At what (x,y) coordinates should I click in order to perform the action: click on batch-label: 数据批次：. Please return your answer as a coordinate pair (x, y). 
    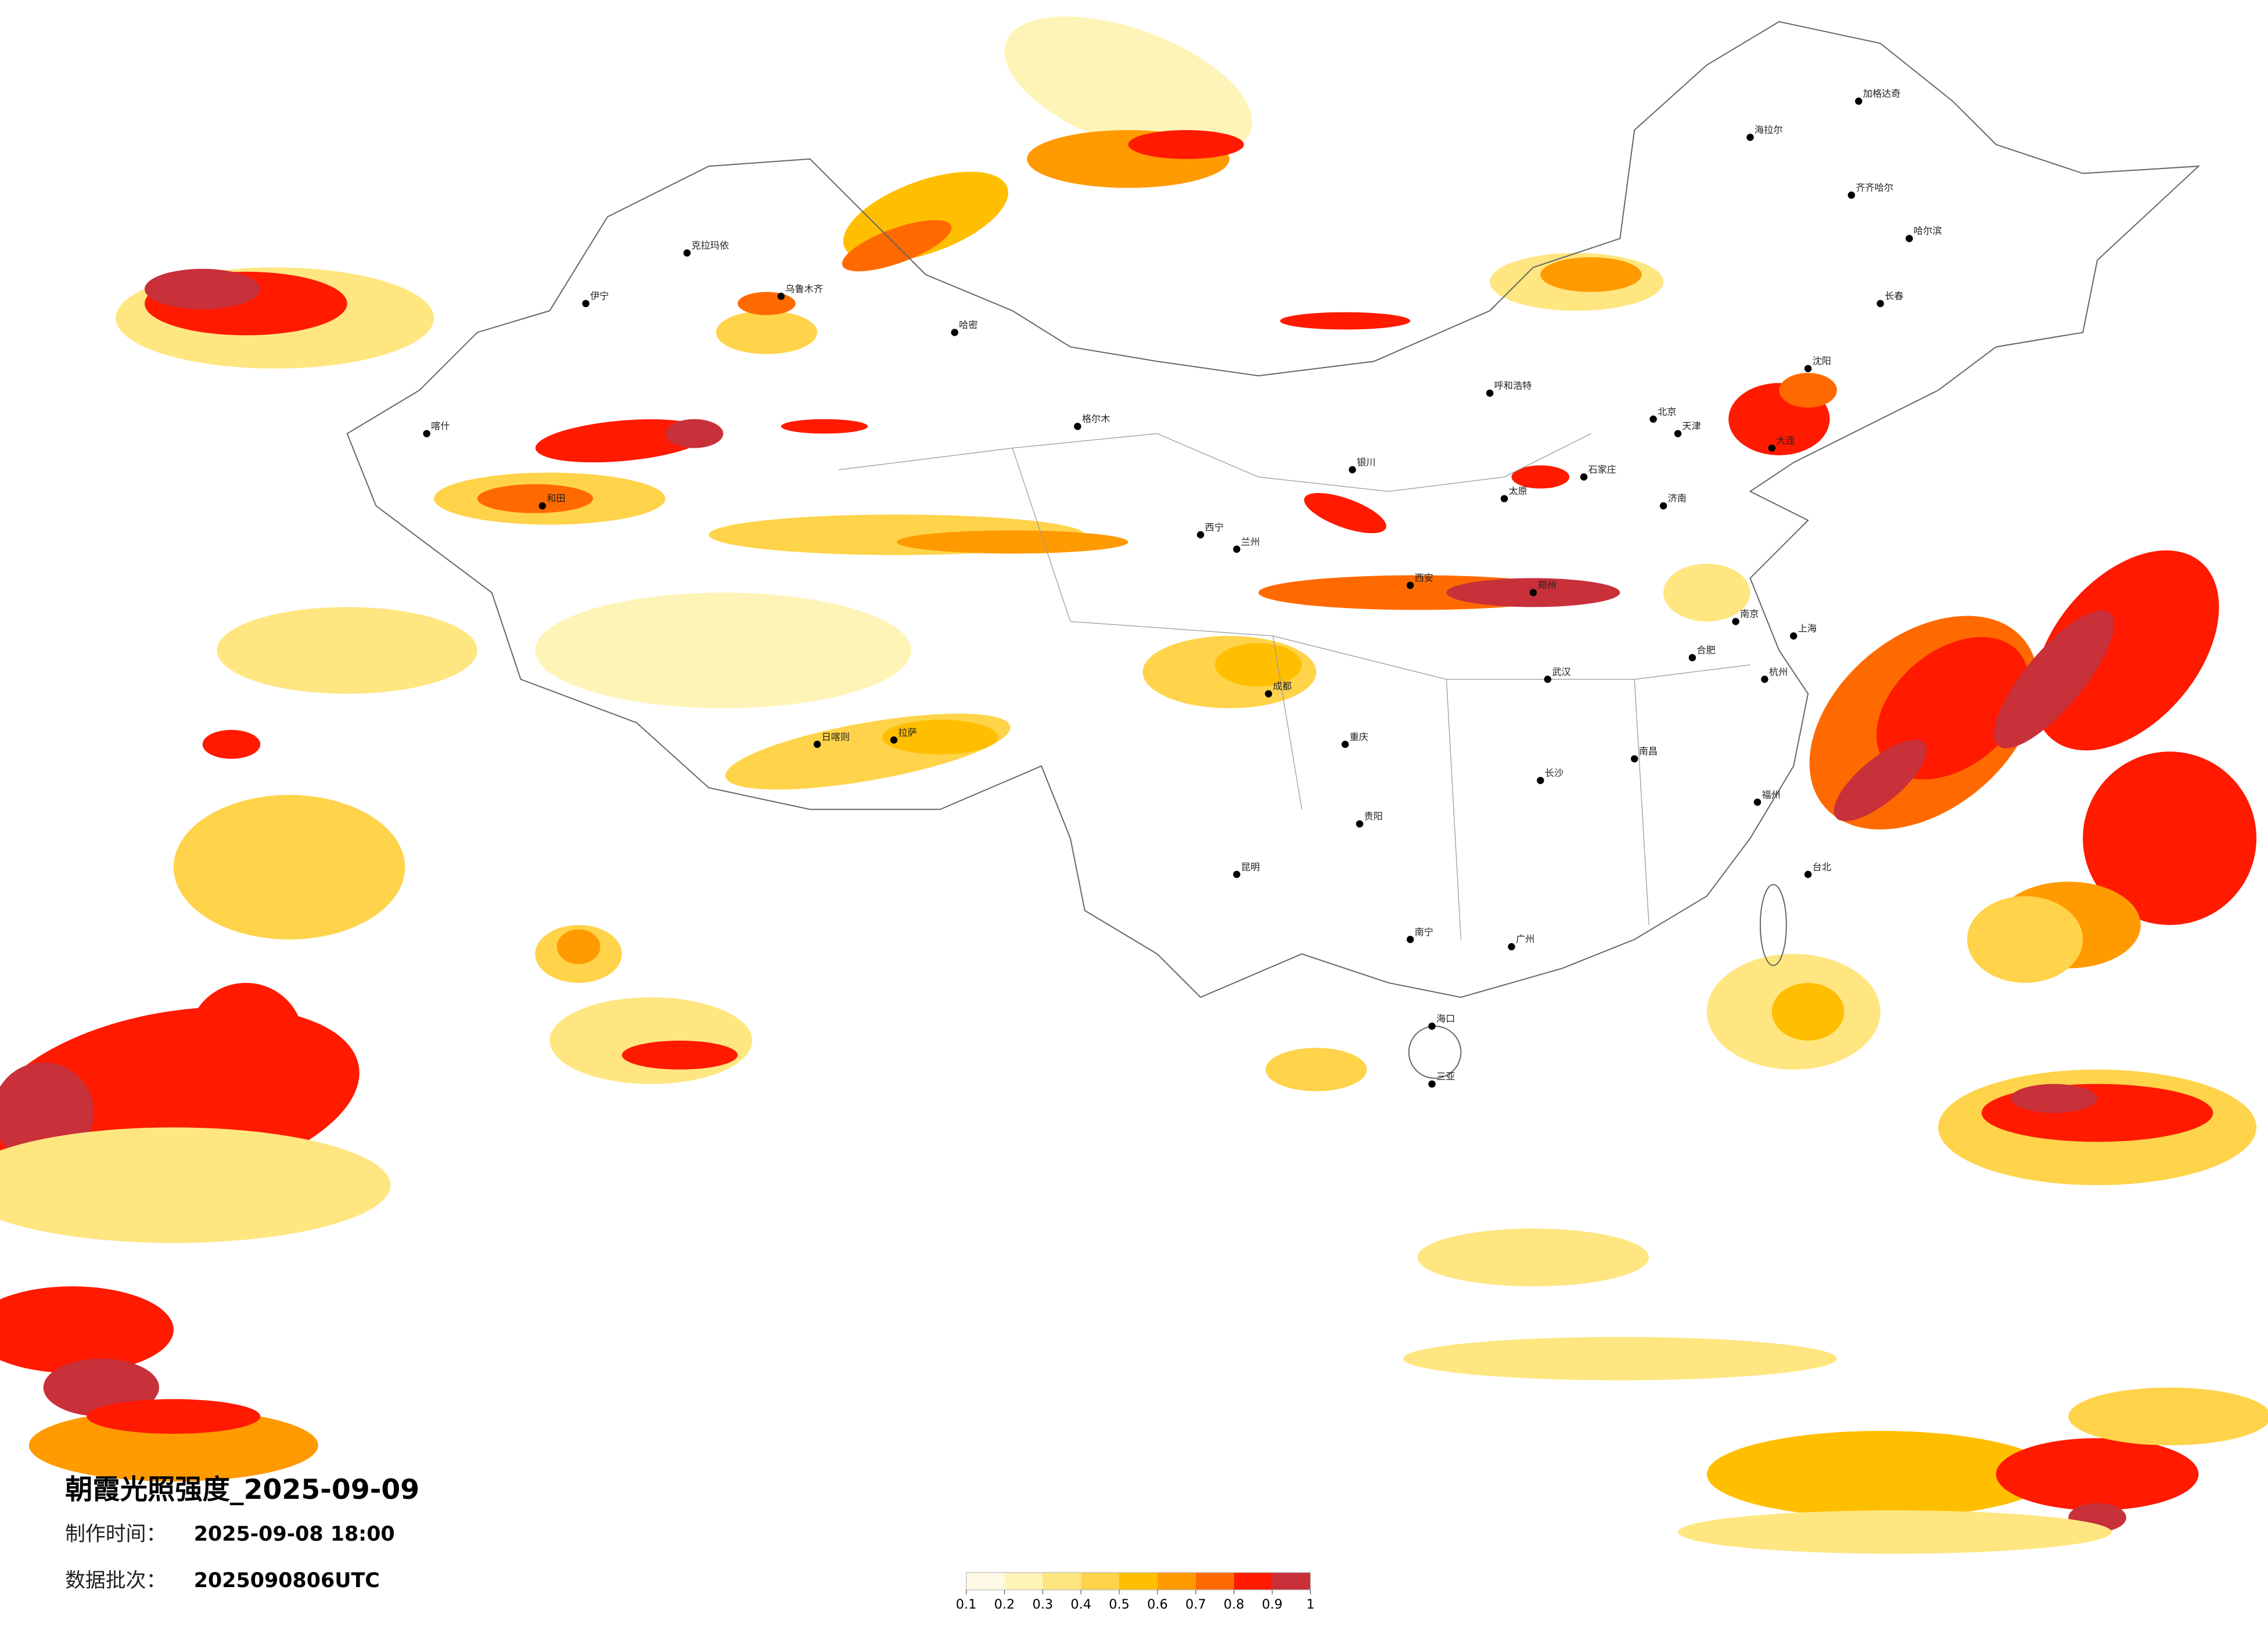
    Looking at the image, I should click on (115, 1581).